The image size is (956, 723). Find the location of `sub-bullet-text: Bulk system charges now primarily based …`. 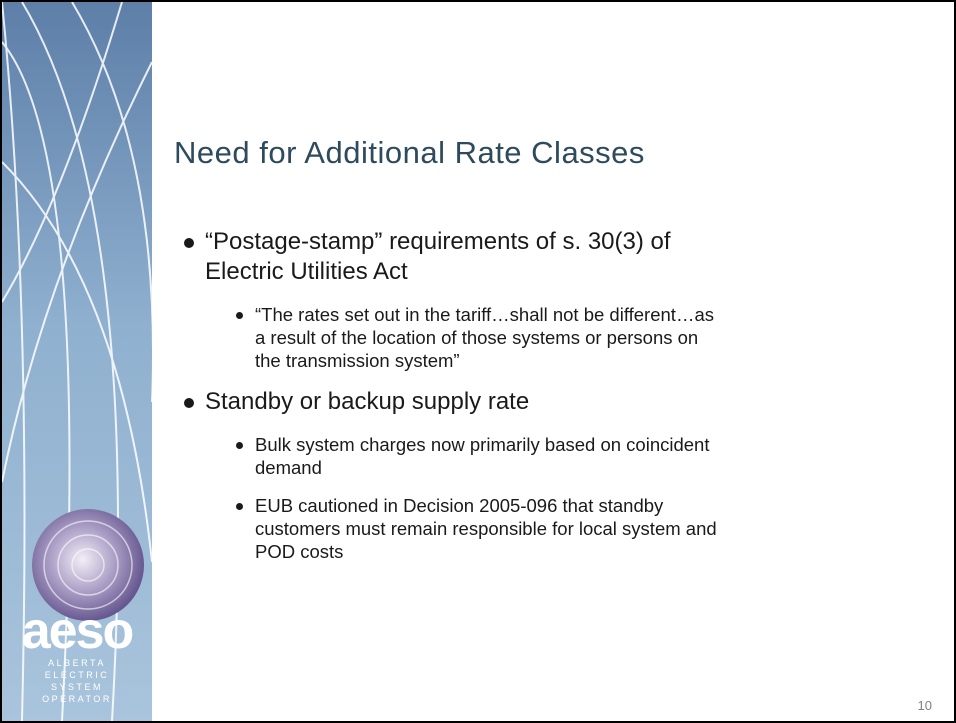

sub-bullet-text: Bulk system charges now primarily based … is located at coordinates (482, 444).